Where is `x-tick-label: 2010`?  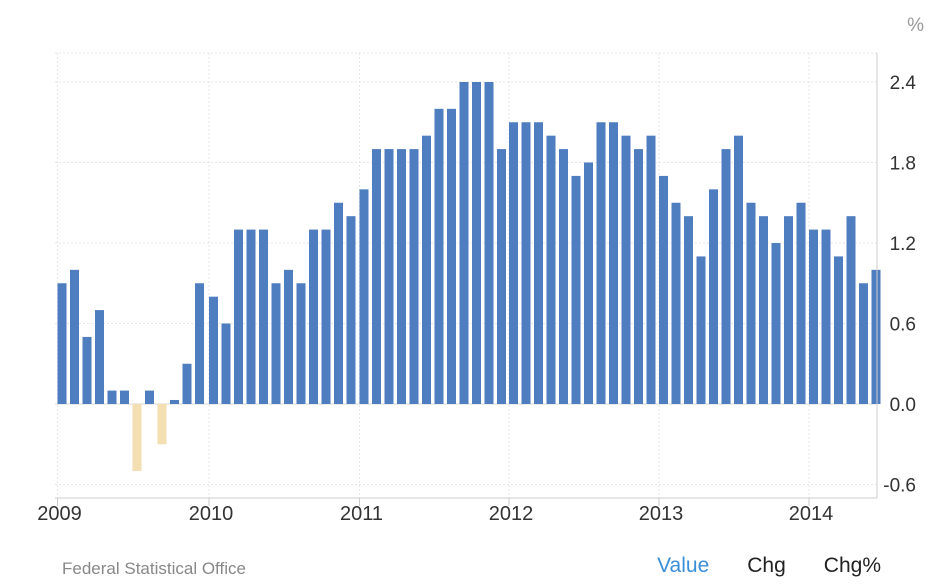
x-tick-label: 2010 is located at coordinates (211, 514).